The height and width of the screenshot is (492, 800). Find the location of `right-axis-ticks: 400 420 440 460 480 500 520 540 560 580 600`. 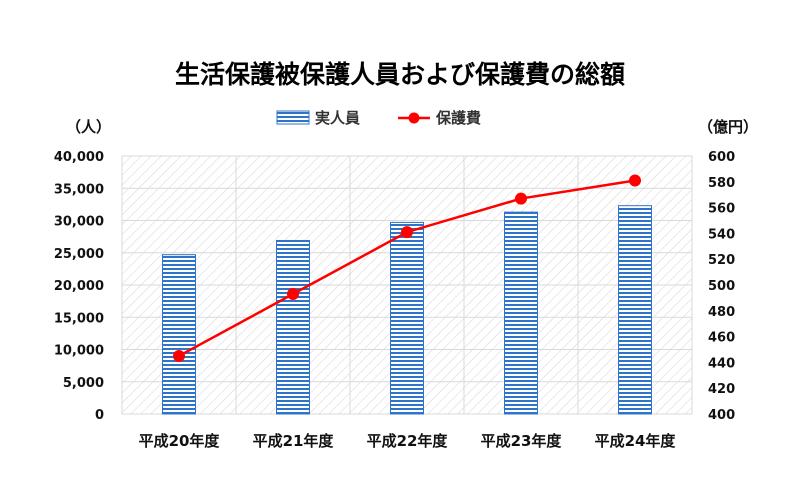

right-axis-ticks: 400 420 440 460 480 500 520 540 560 580 600 is located at coordinates (721, 286).